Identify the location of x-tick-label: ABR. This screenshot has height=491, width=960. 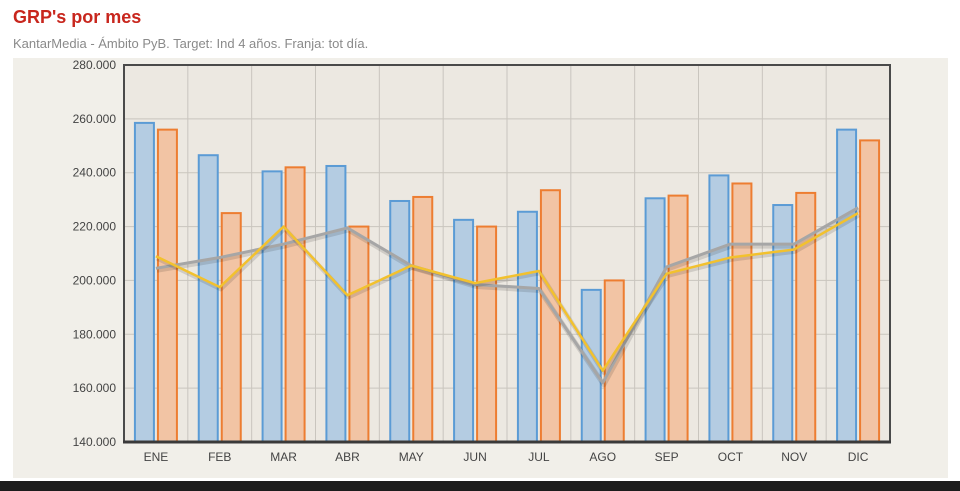
(347, 457).